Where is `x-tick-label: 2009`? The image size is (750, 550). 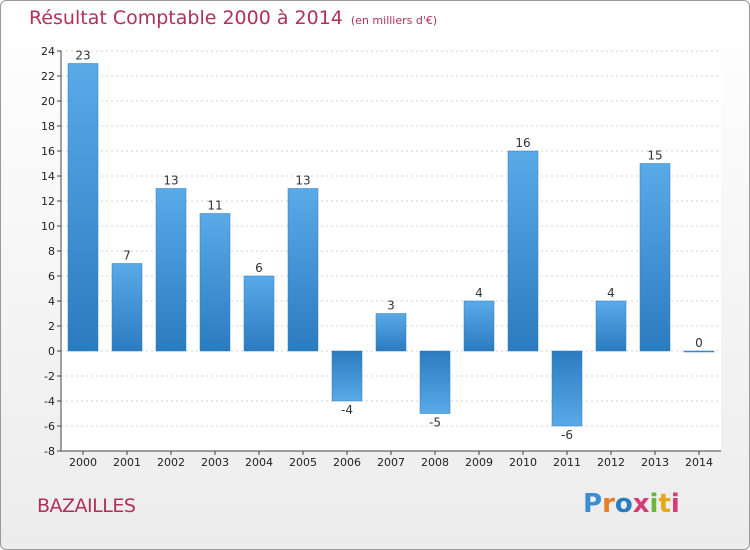
x-tick-label: 2009 is located at coordinates (479, 462).